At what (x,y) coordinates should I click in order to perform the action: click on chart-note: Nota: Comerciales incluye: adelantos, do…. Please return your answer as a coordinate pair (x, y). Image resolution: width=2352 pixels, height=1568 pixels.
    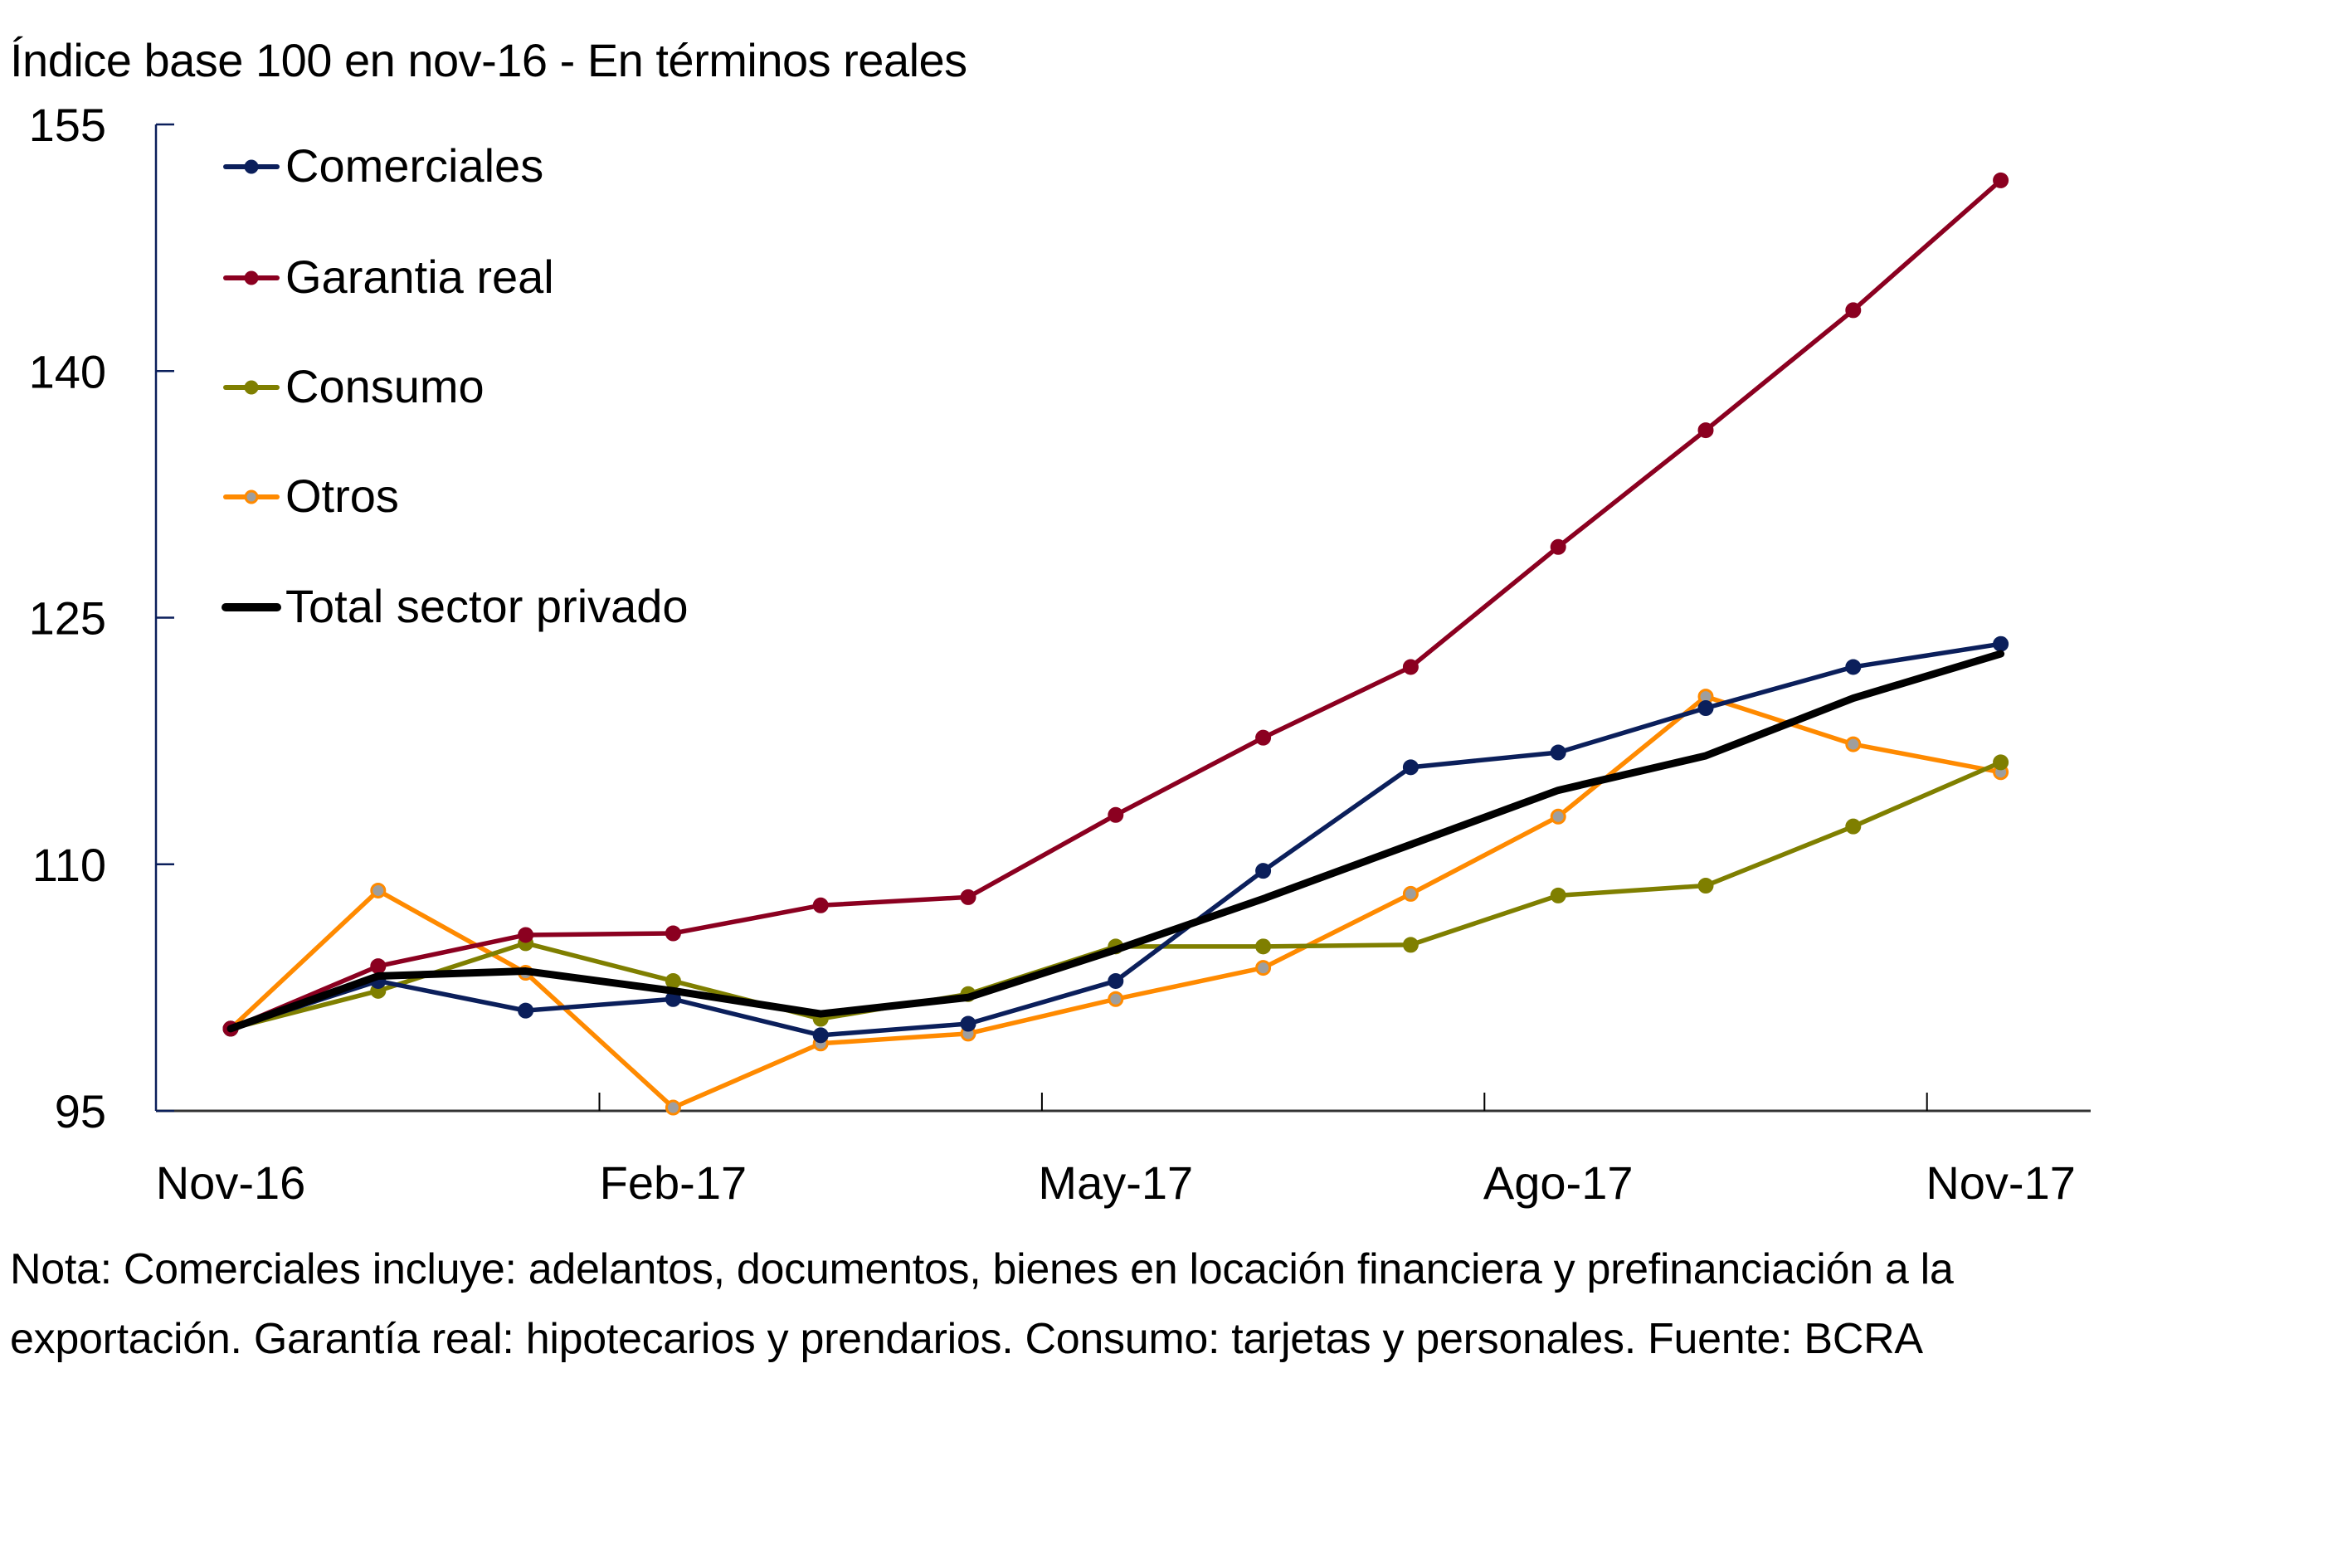
    Looking at the image, I should click on (982, 1304).